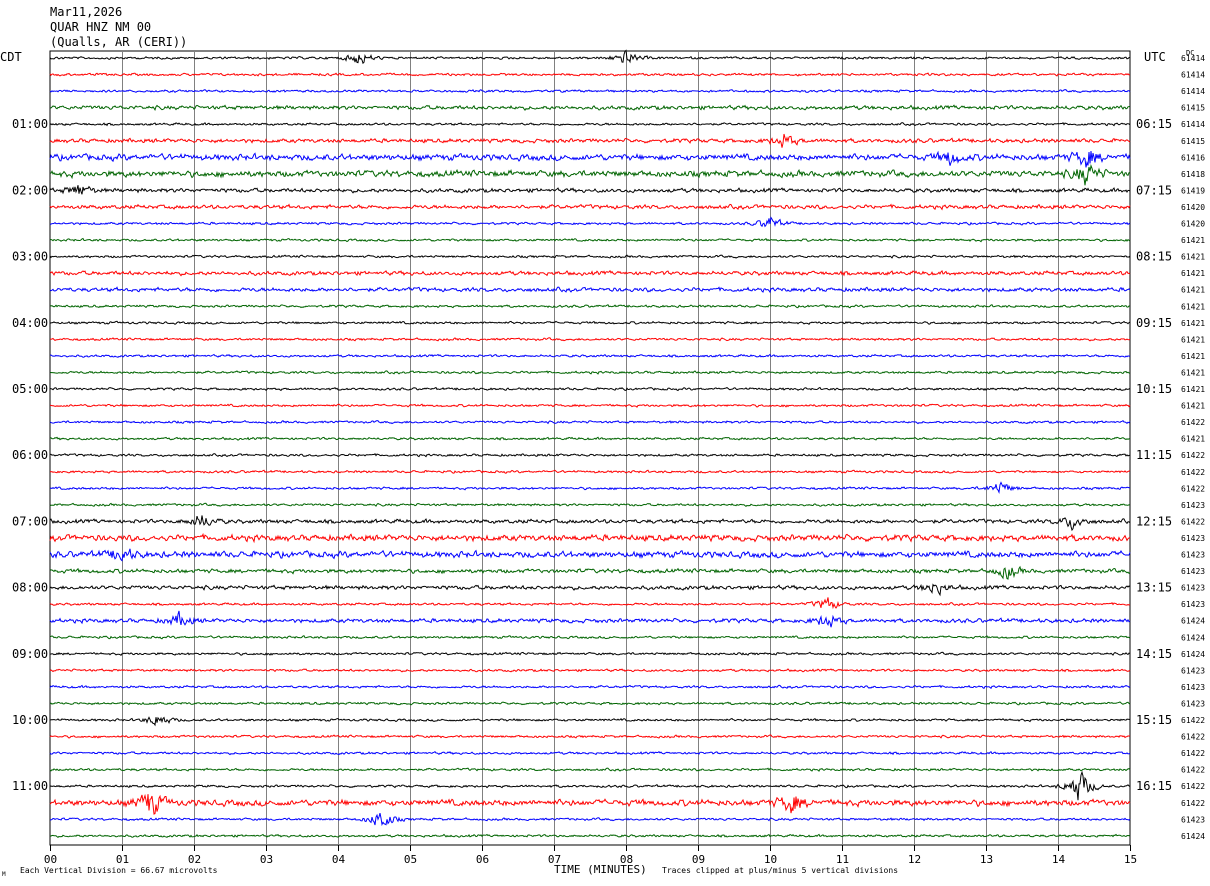 The height and width of the screenshot is (886, 1210). Describe the element at coordinates (698, 859) in the screenshot. I see `x-tick-label: 09` at that location.